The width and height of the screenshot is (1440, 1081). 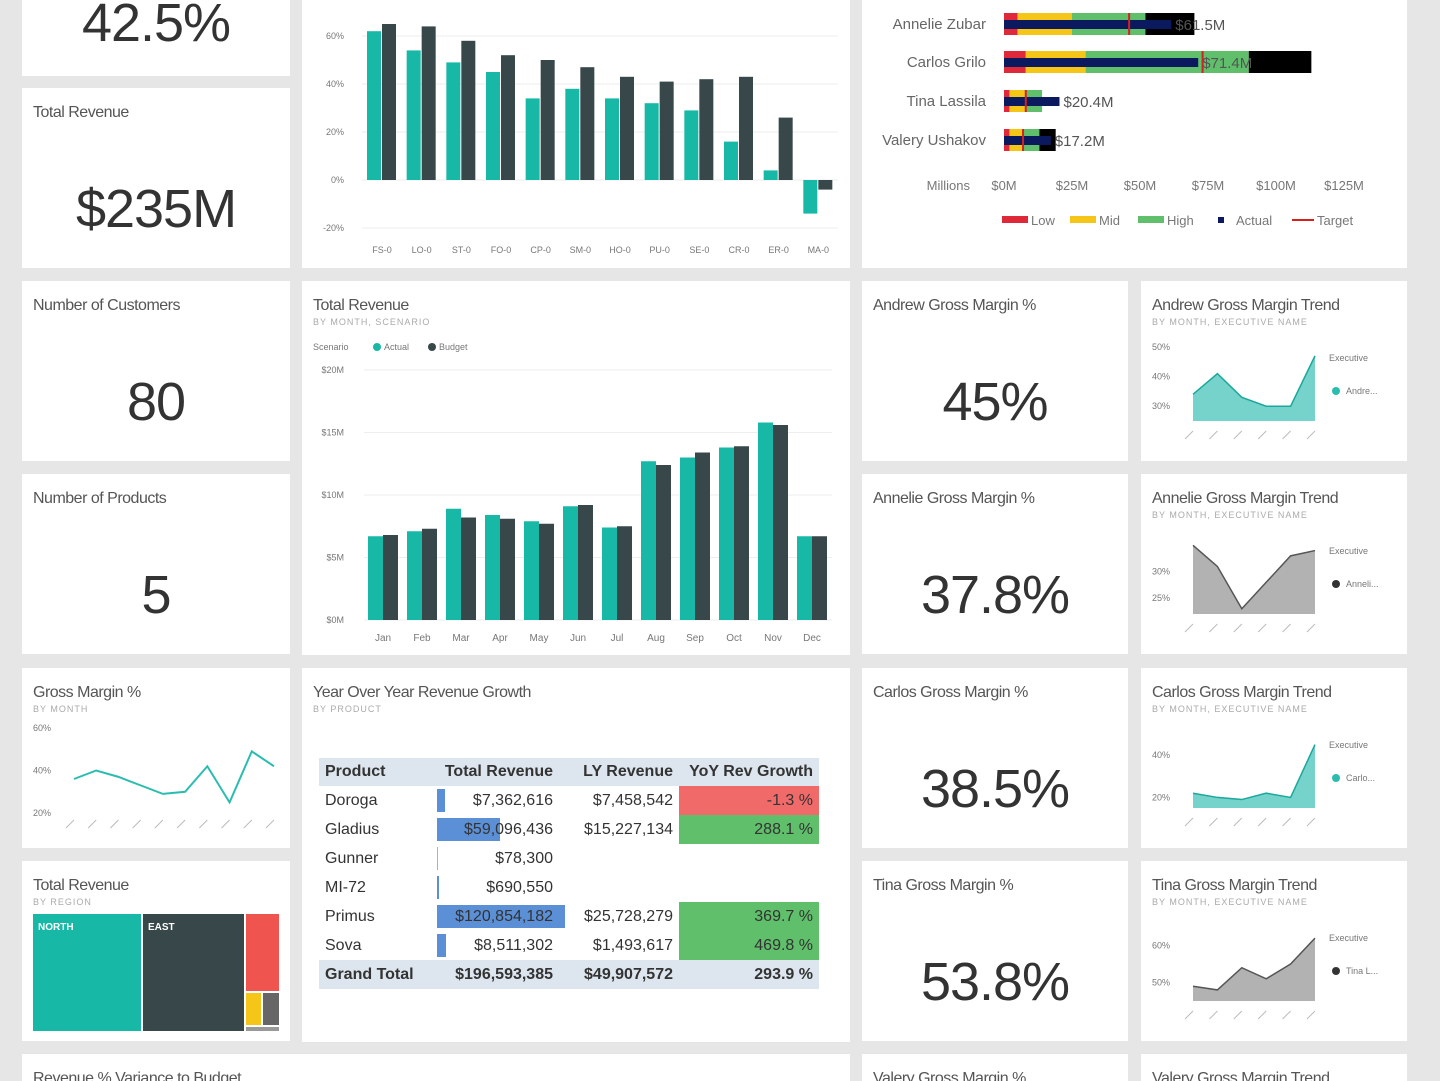 I want to click on x-tick-label: Apr, so click(x=500, y=638).